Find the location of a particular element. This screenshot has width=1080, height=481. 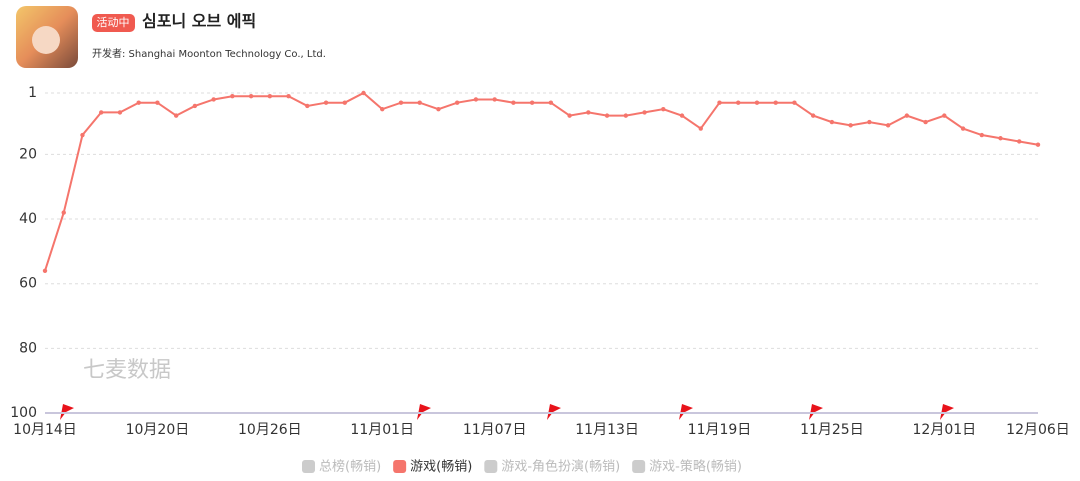

x-tick-label: 11月13日 is located at coordinates (607, 430).